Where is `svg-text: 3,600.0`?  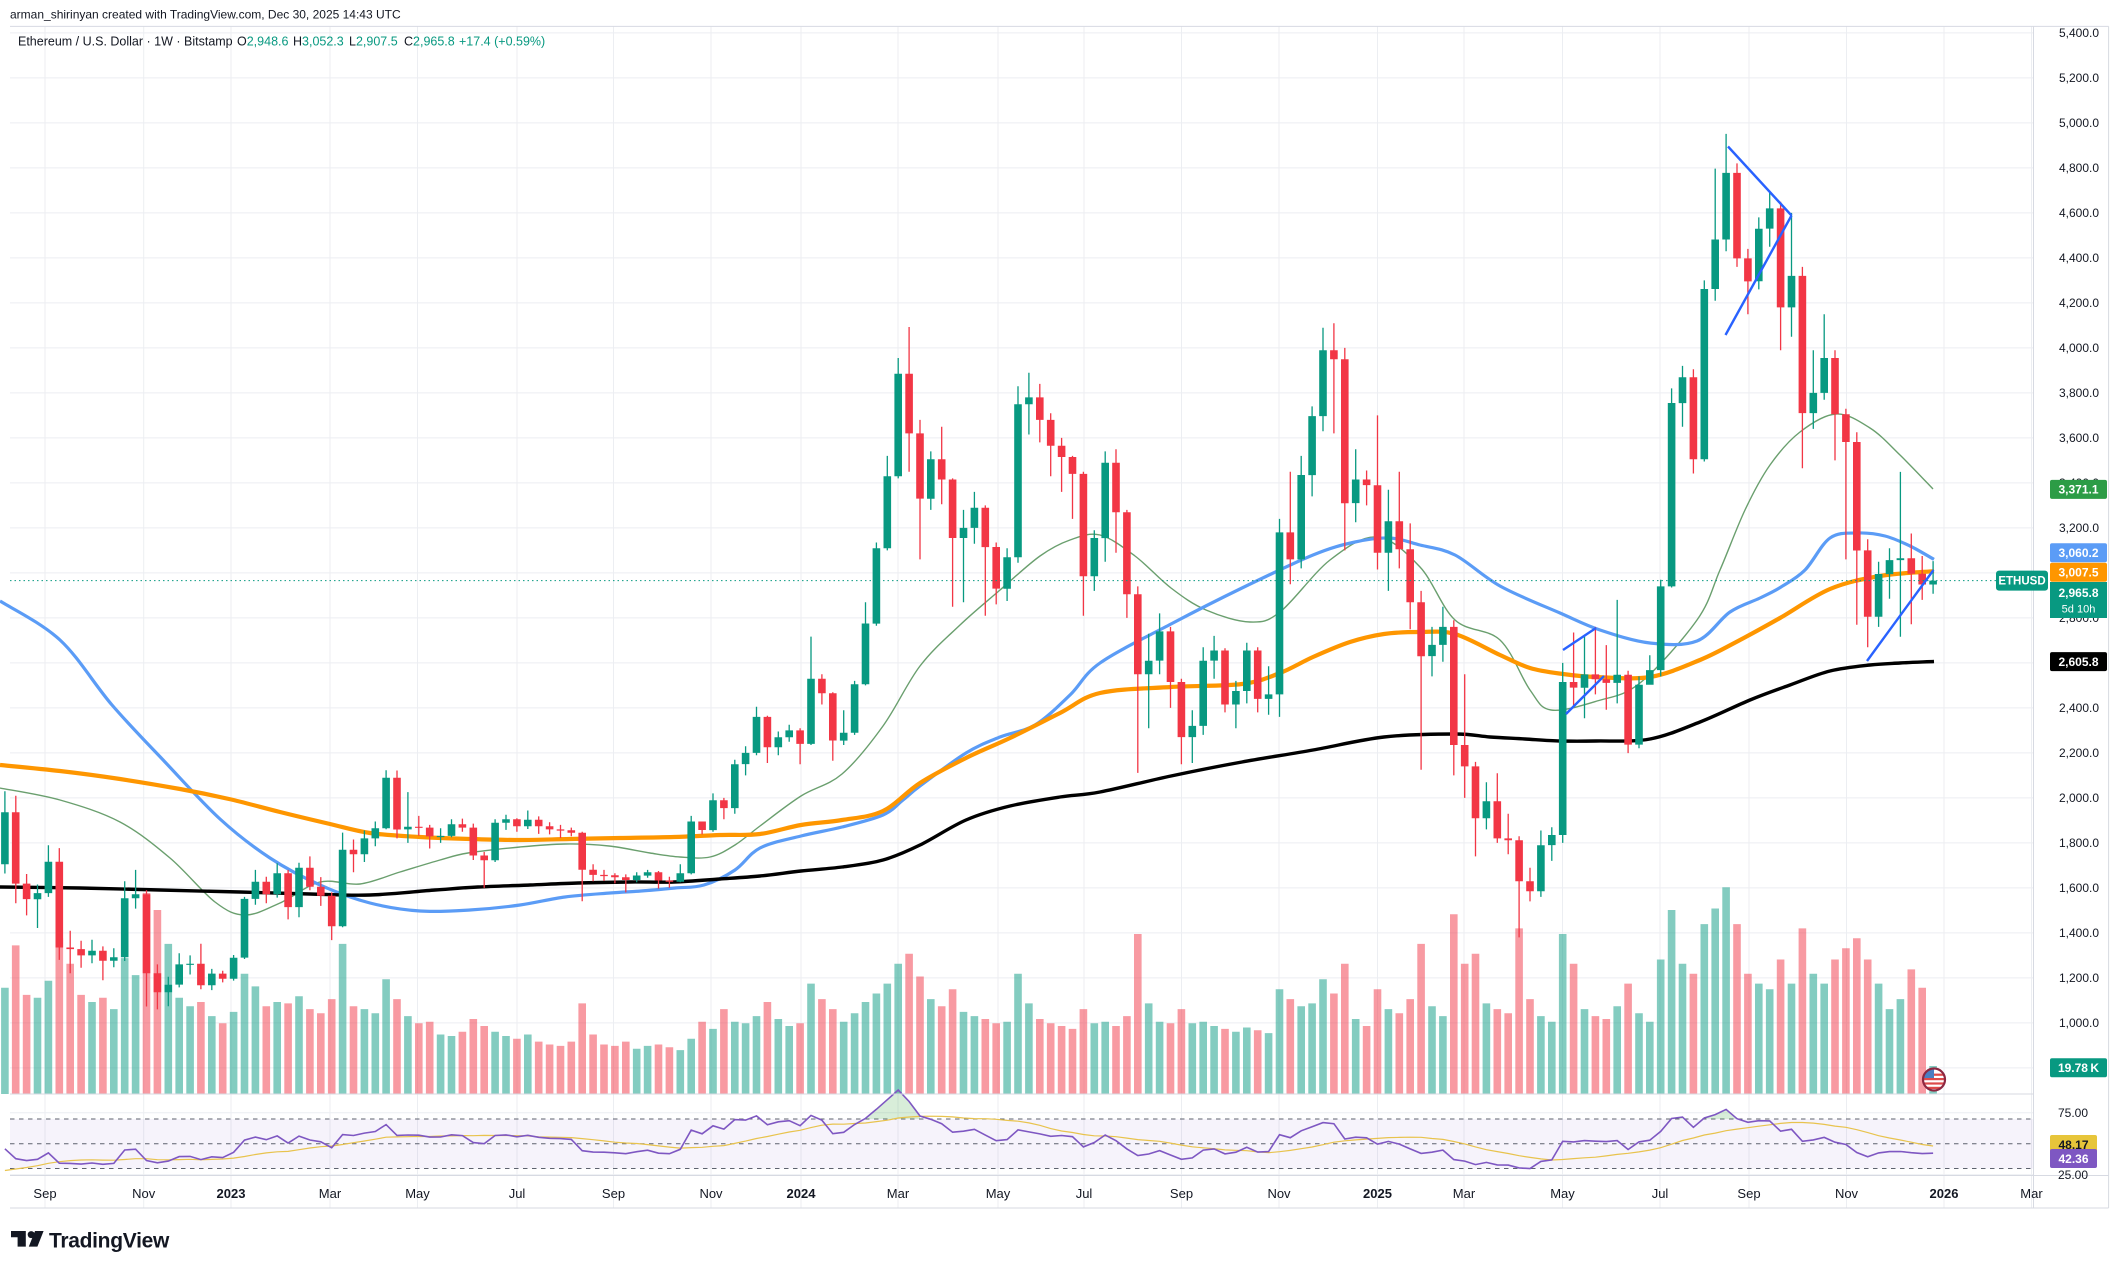
svg-text: 3,600.0 is located at coordinates (2079, 438).